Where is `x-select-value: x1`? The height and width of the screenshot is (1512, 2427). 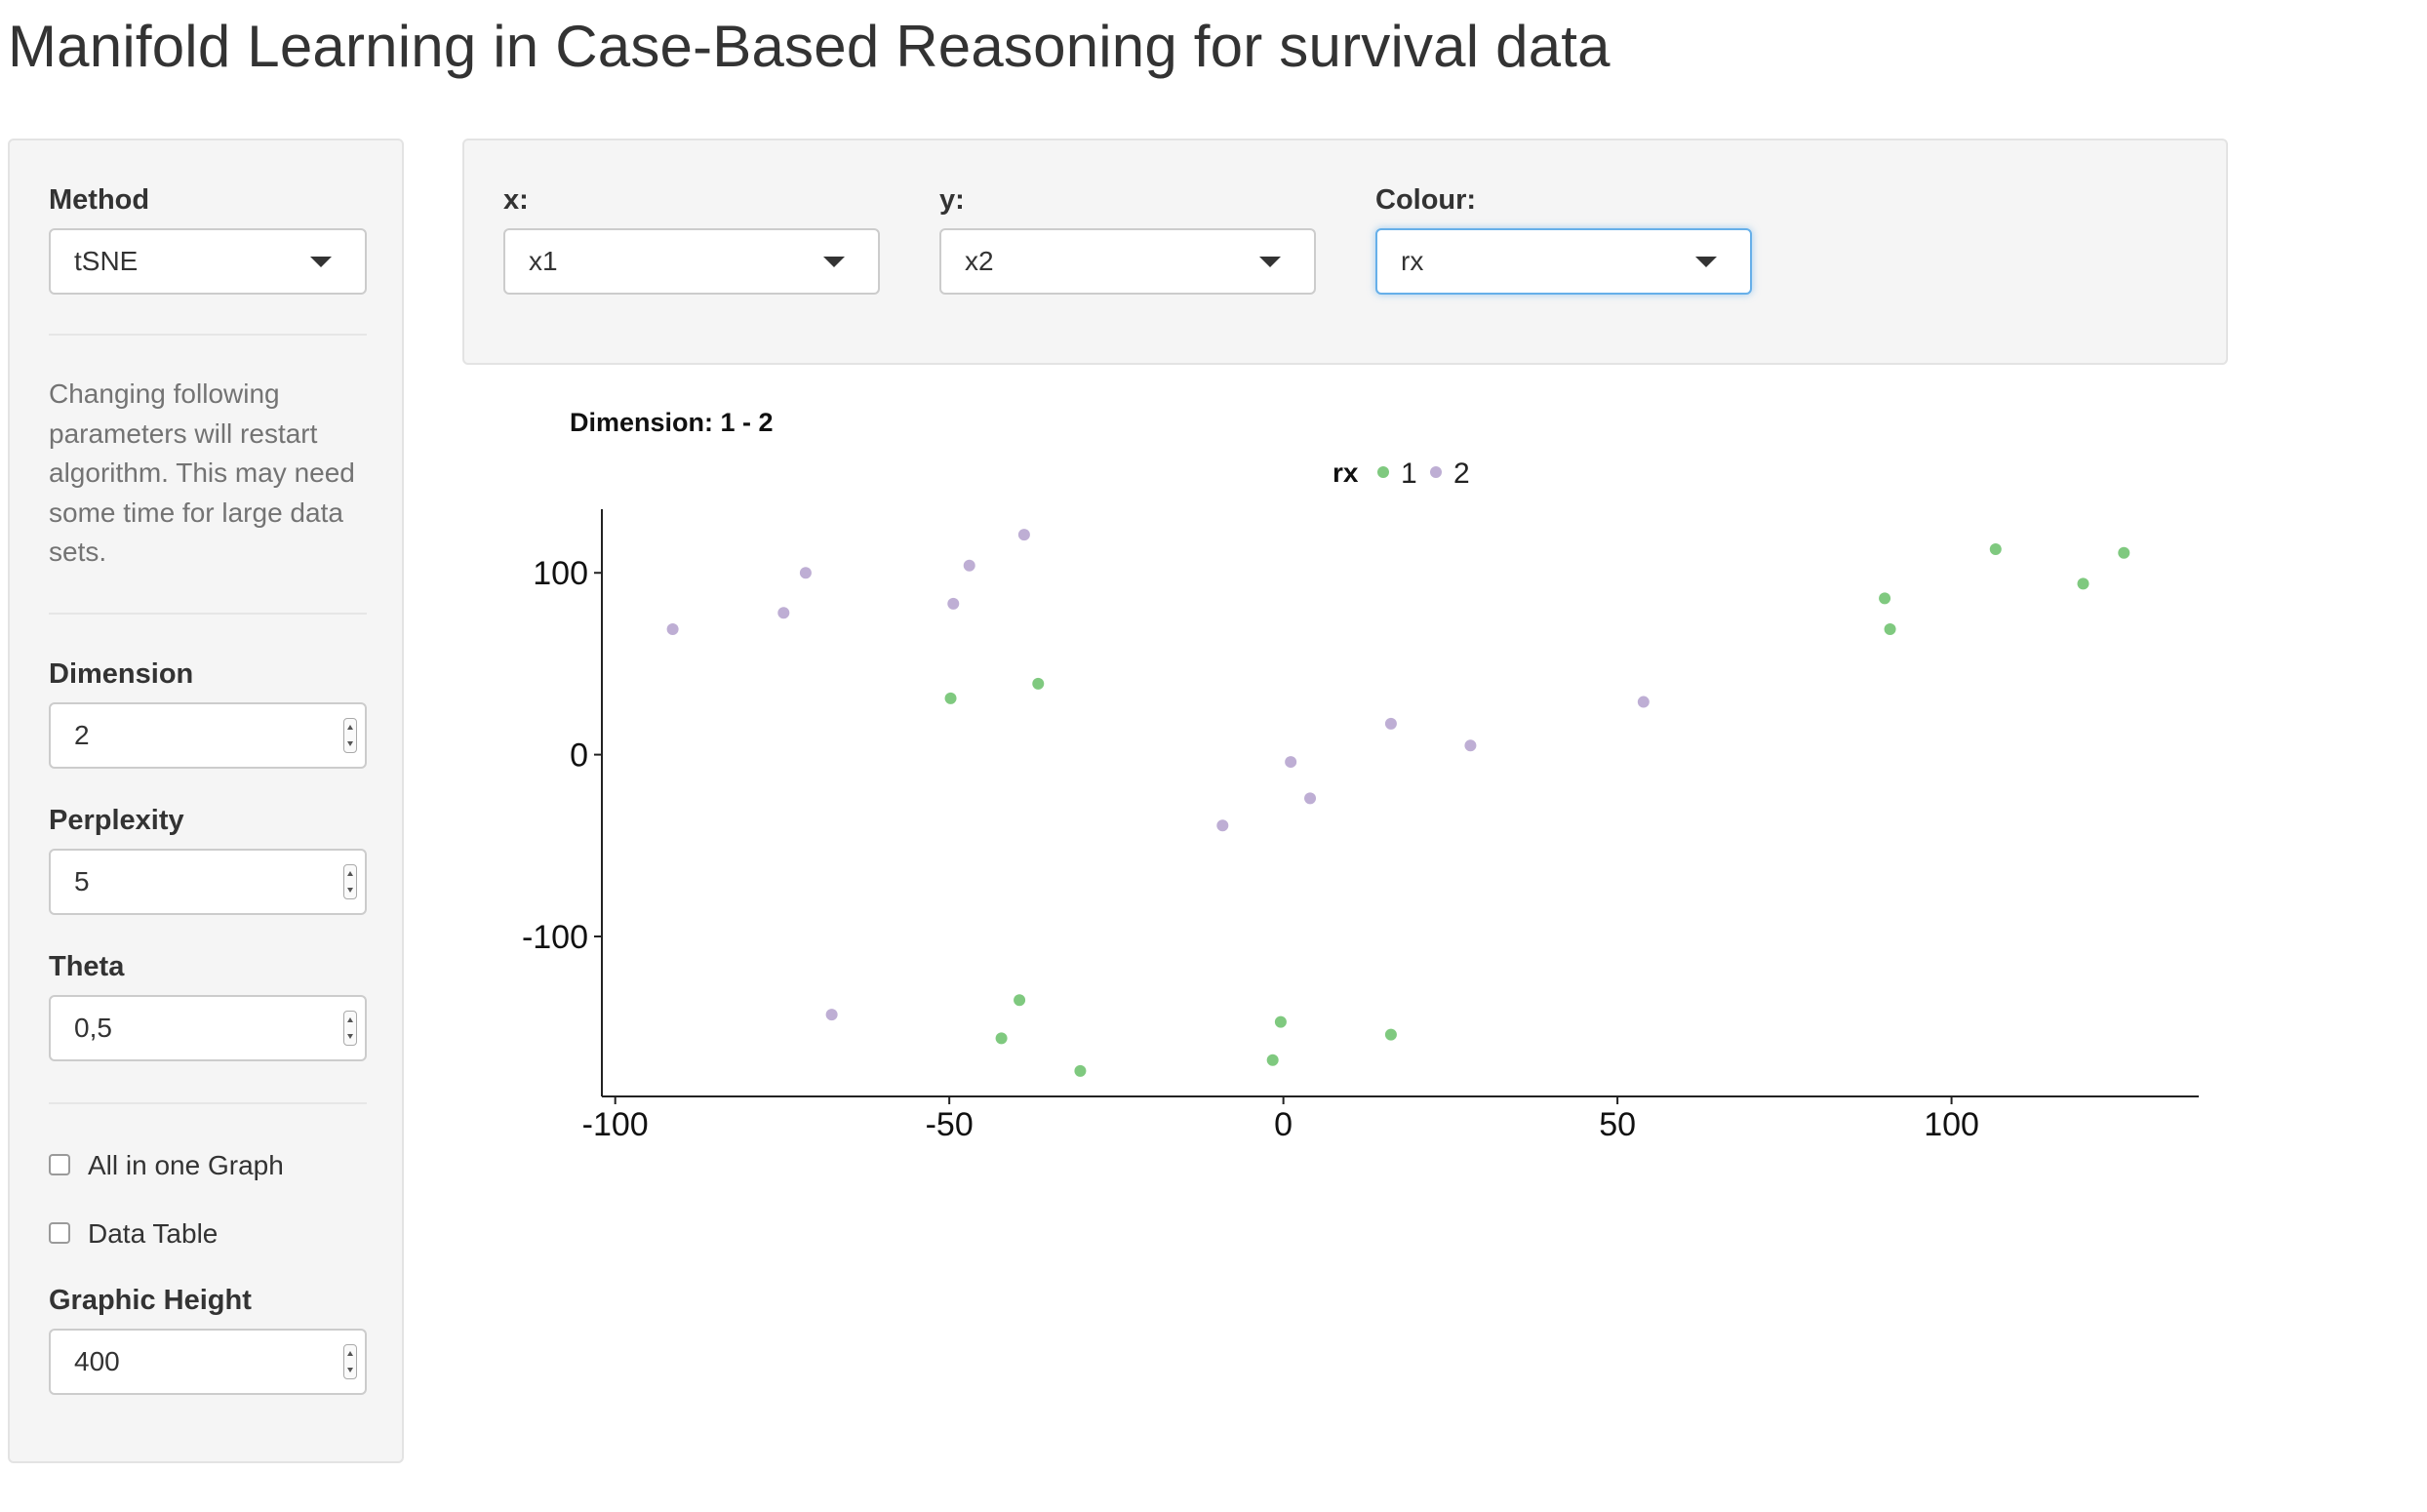 x-select-value: x1 is located at coordinates (544, 261).